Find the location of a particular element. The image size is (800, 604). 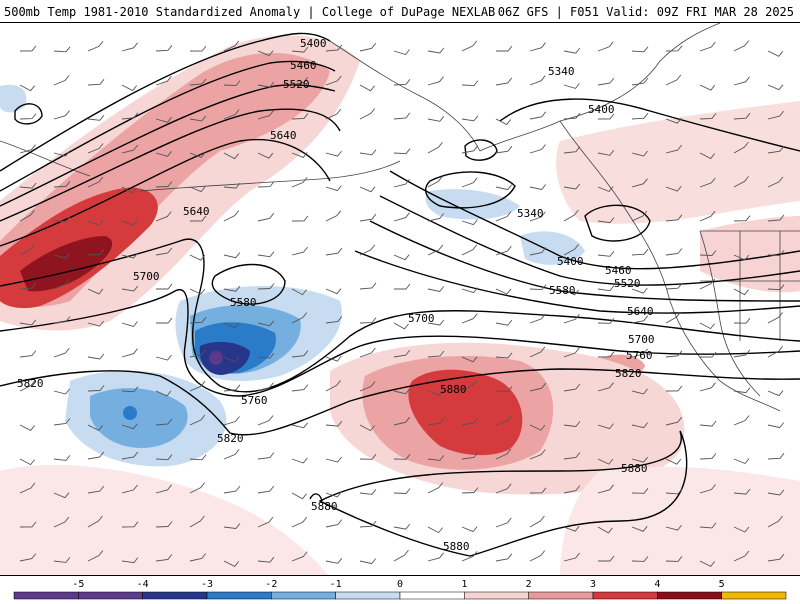

colorbar-tick-label: -4 is located at coordinates (143, 584).